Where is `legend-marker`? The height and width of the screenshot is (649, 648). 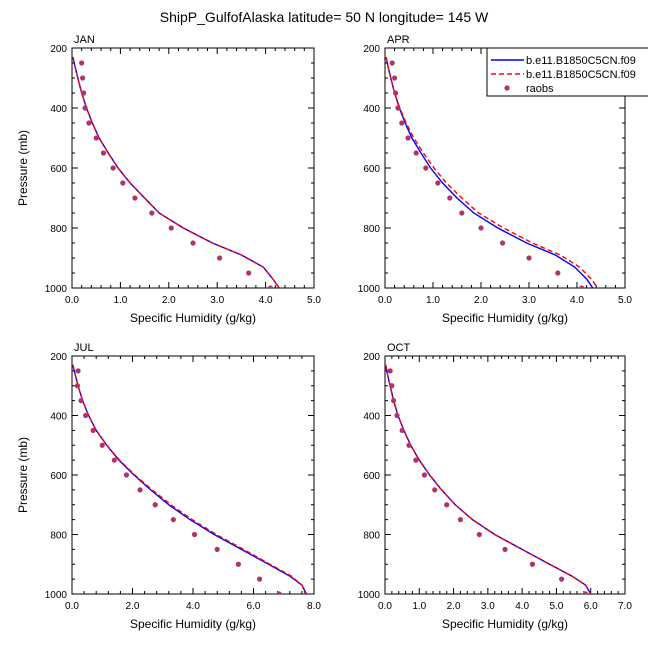 legend-marker is located at coordinates (507, 88).